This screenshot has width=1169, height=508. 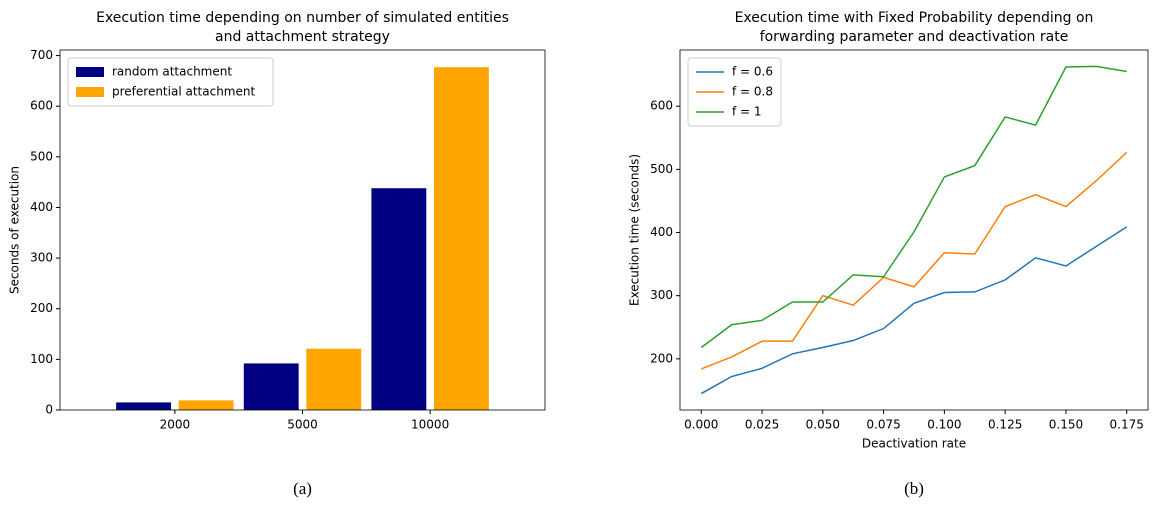 What do you see at coordinates (1005, 425) in the screenshot?
I see `x-tick-label: 0.125` at bounding box center [1005, 425].